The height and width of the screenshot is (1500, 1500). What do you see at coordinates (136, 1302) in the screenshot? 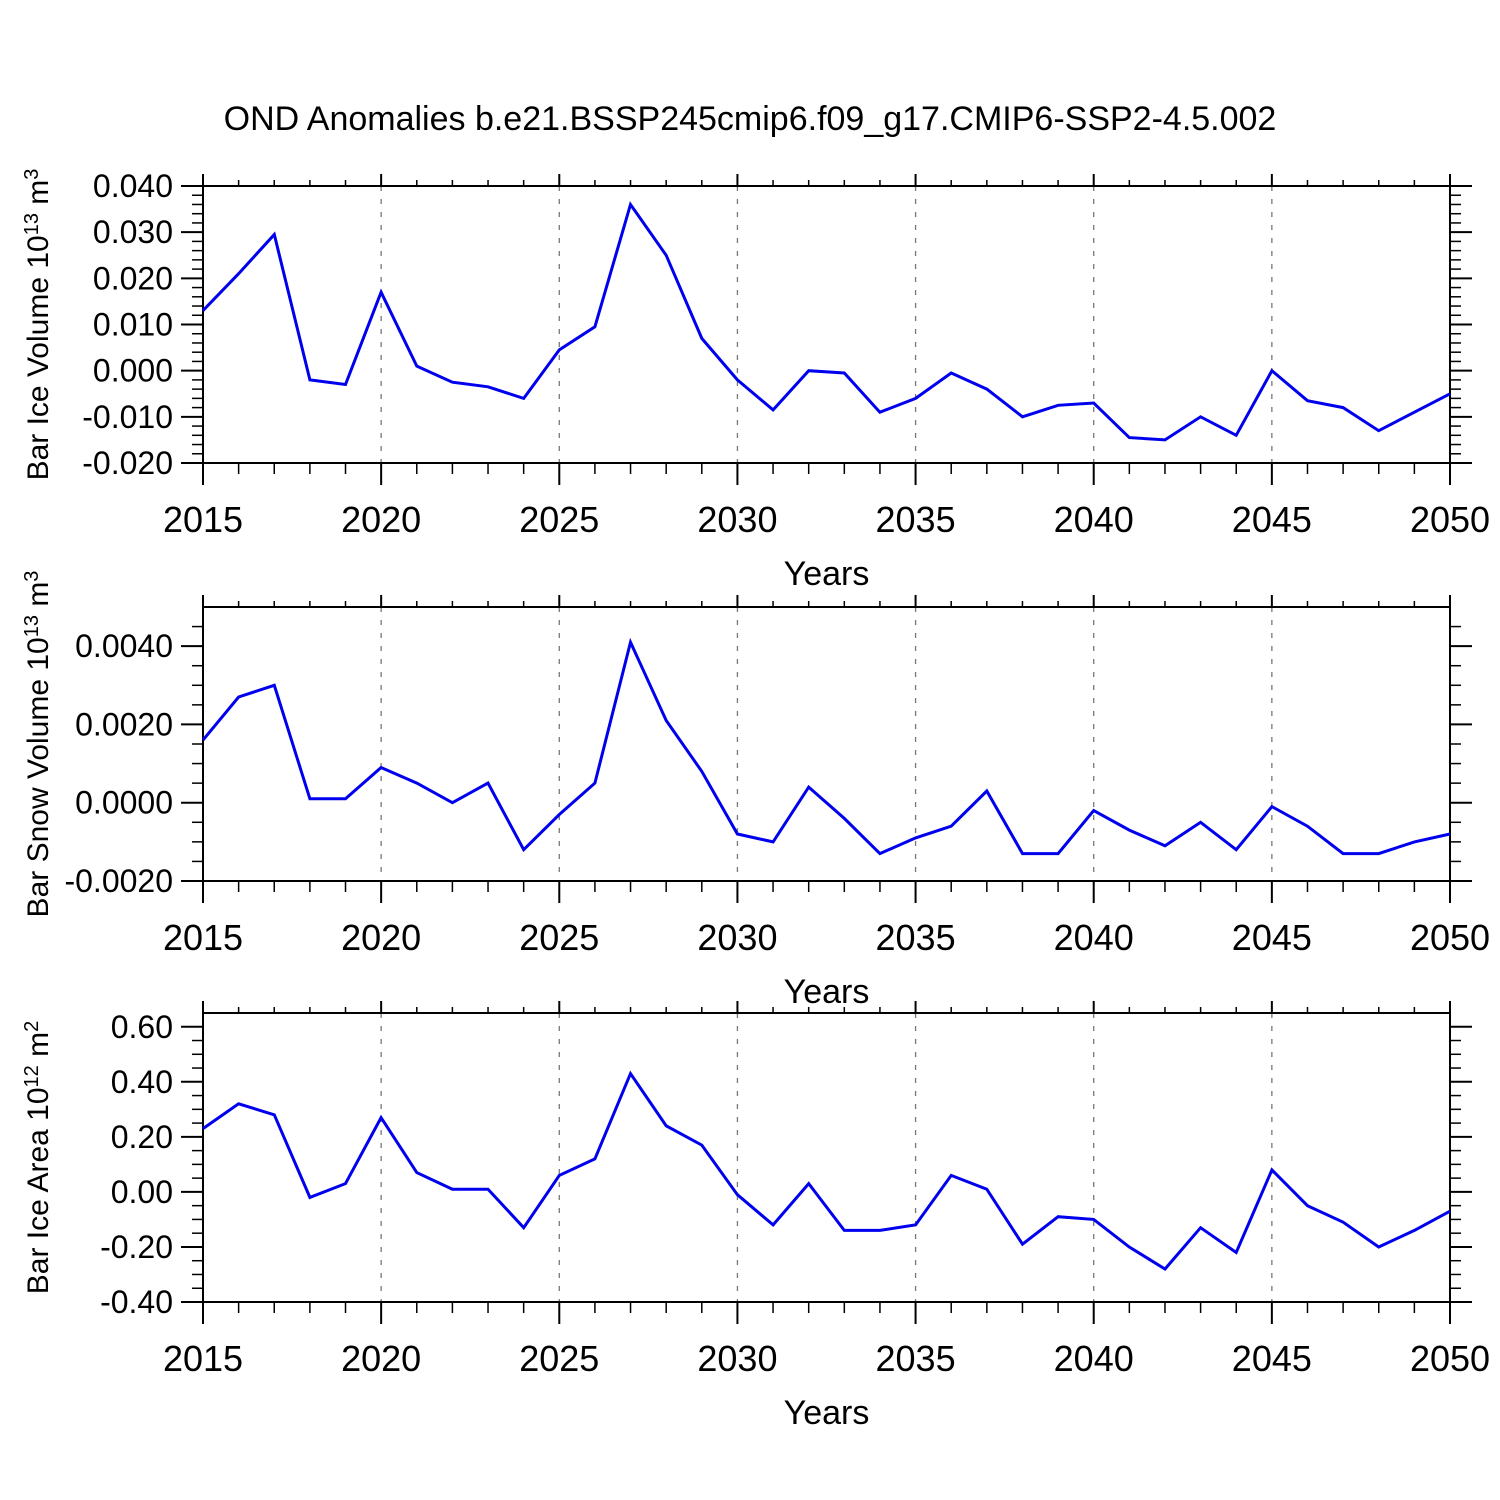
I see `y-tick-label: -0.40` at bounding box center [136, 1302].